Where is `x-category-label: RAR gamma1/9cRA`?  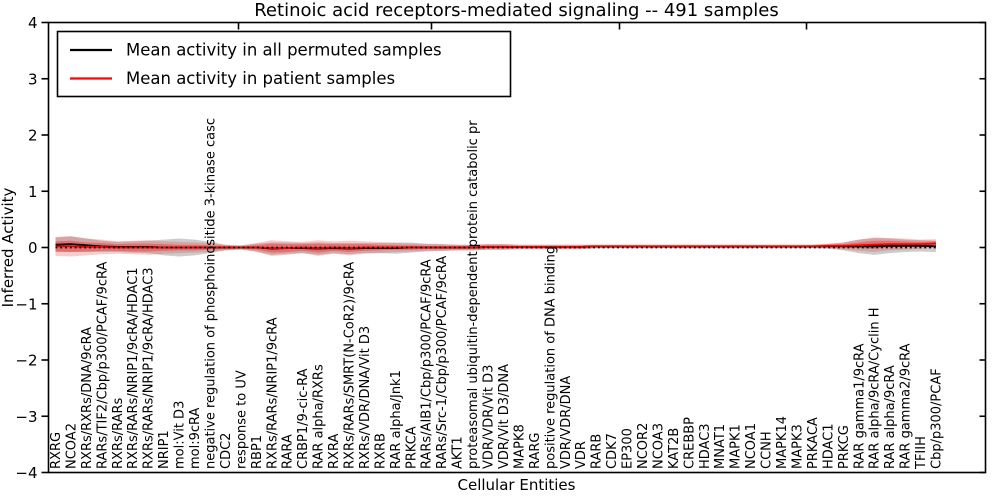
x-category-label: RAR gamma1/9cRA is located at coordinates (859, 406).